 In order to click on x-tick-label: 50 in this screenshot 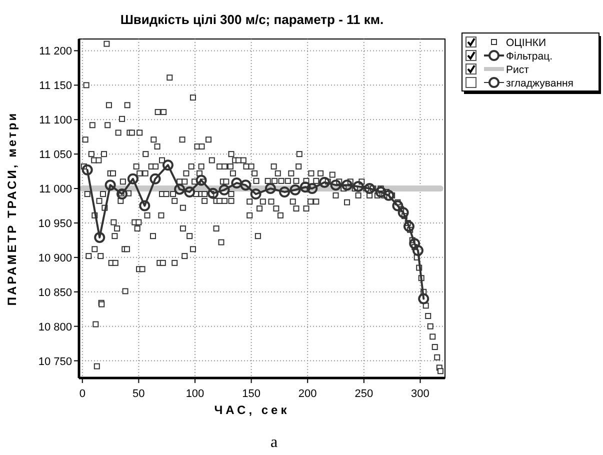, I will do `click(138, 394)`.